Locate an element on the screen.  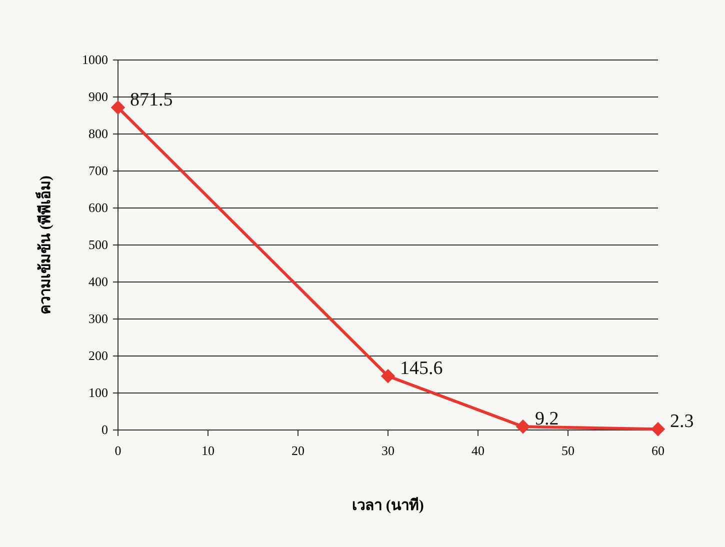
x-tick-label: 30 is located at coordinates (388, 450).